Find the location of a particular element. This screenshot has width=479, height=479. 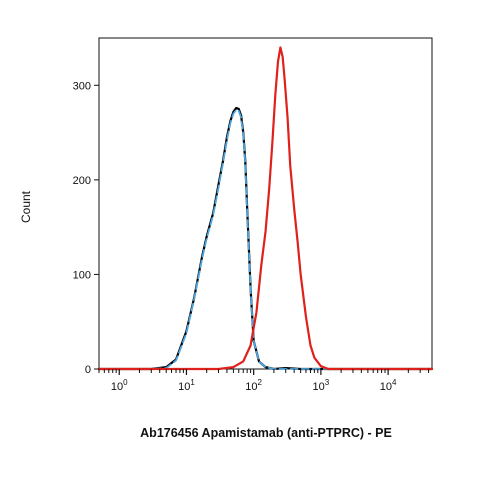

y-tick-label: 200 is located at coordinates (82, 181).